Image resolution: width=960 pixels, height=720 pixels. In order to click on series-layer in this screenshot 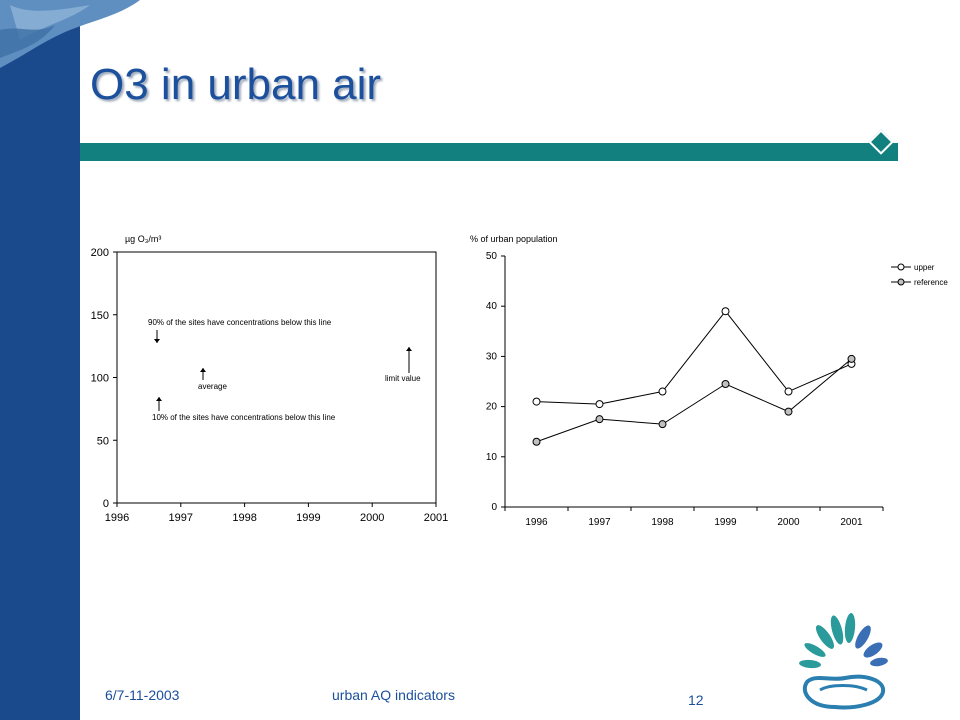, I will do `click(694, 376)`.